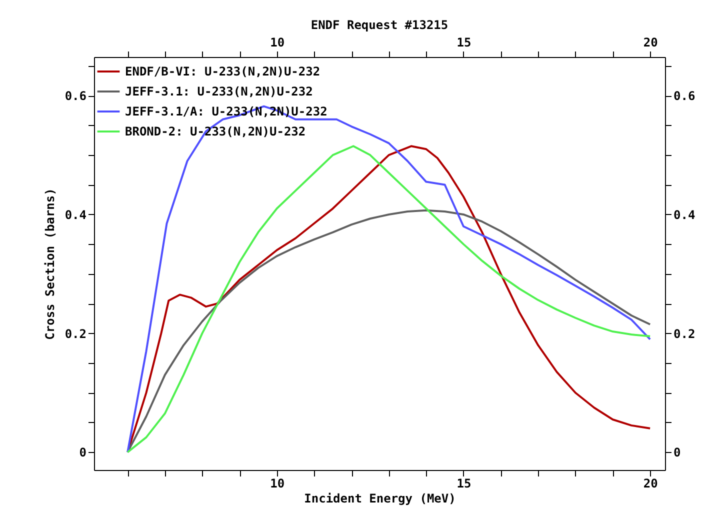  Describe the element at coordinates (277, 483) in the screenshot. I see `x-tick-label: 10` at that location.